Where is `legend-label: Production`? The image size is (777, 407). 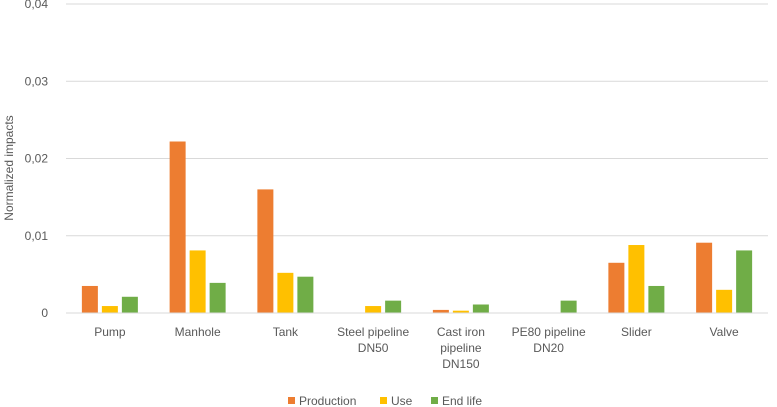 legend-label: Production is located at coordinates (327, 400).